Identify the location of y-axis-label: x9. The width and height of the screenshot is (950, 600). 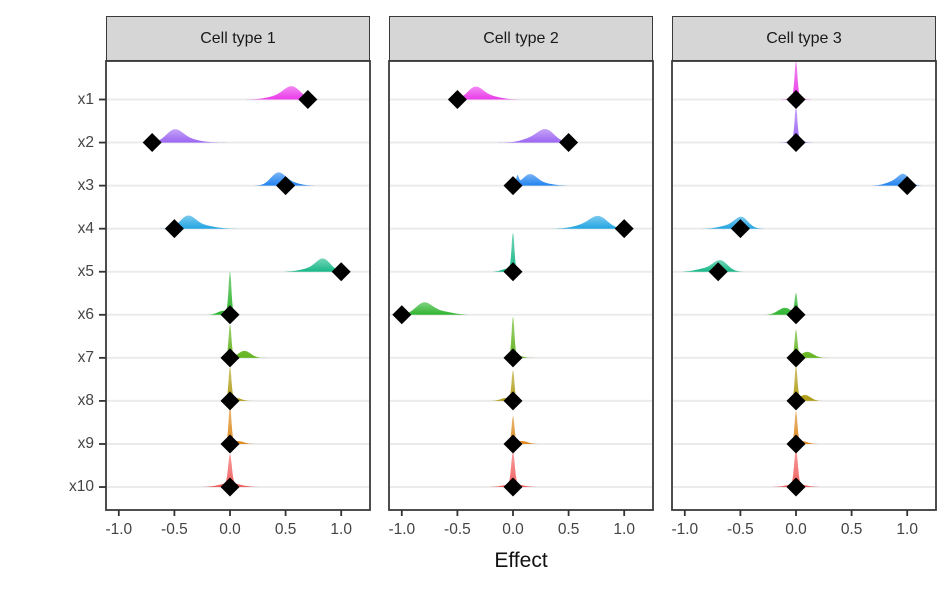
(85, 443).